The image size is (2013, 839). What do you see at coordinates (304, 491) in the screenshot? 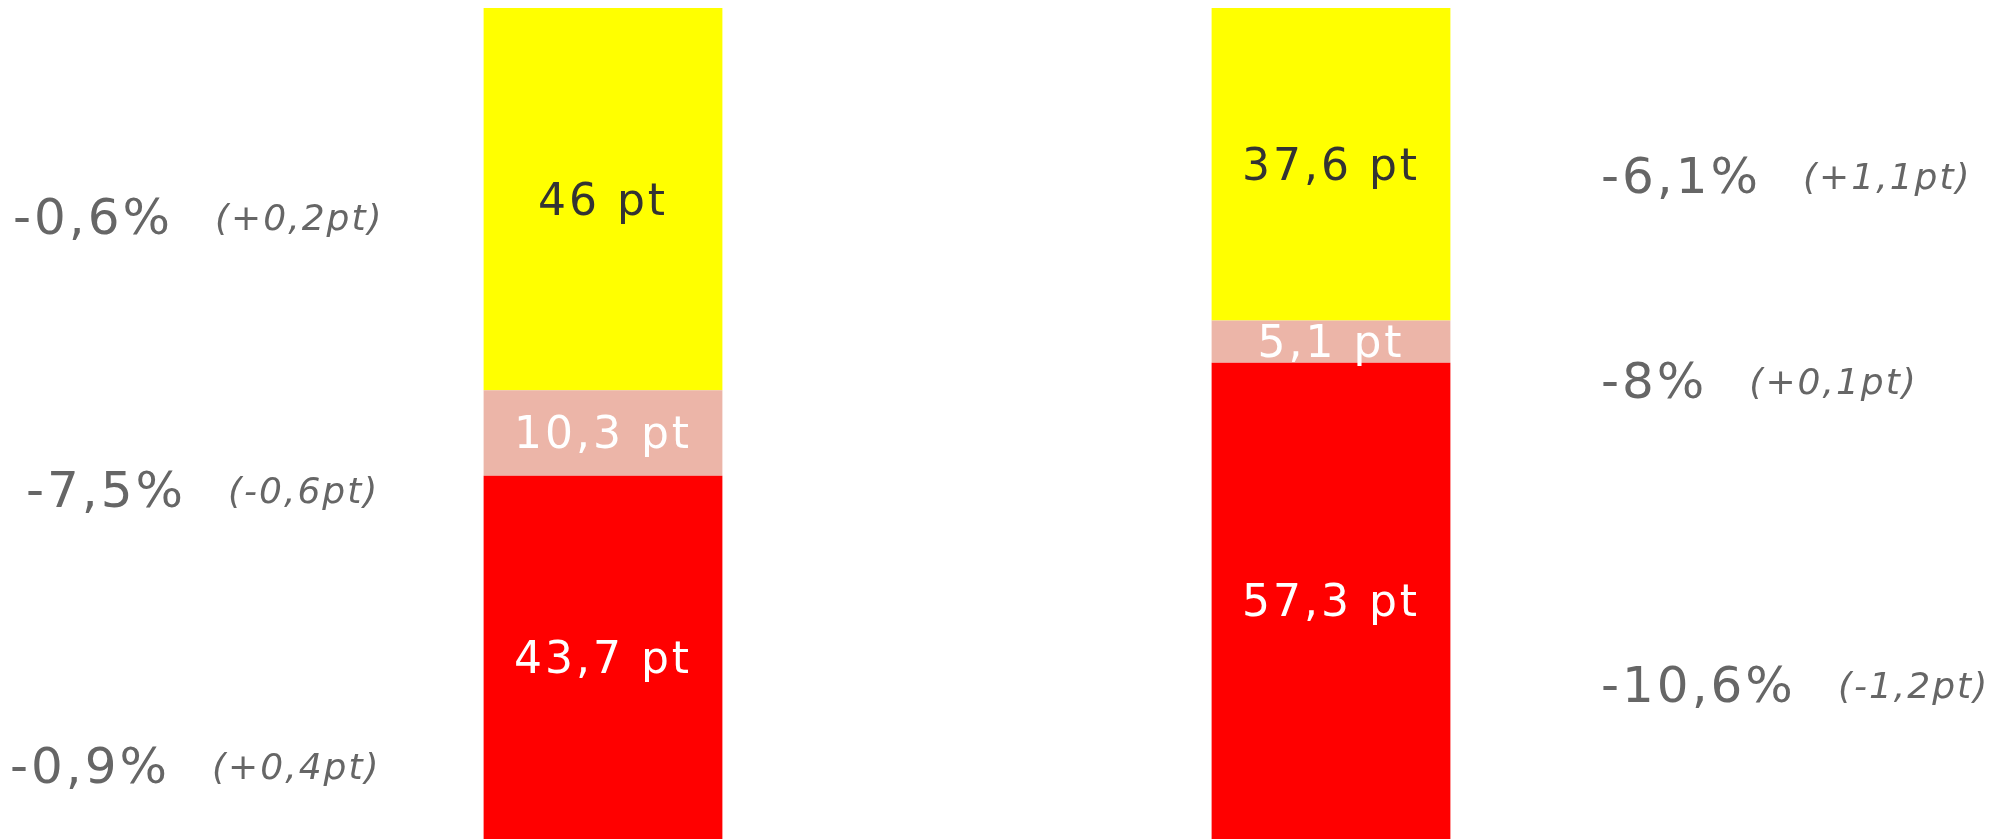
I see `annotation: (-0,6pt)` at bounding box center [304, 491].